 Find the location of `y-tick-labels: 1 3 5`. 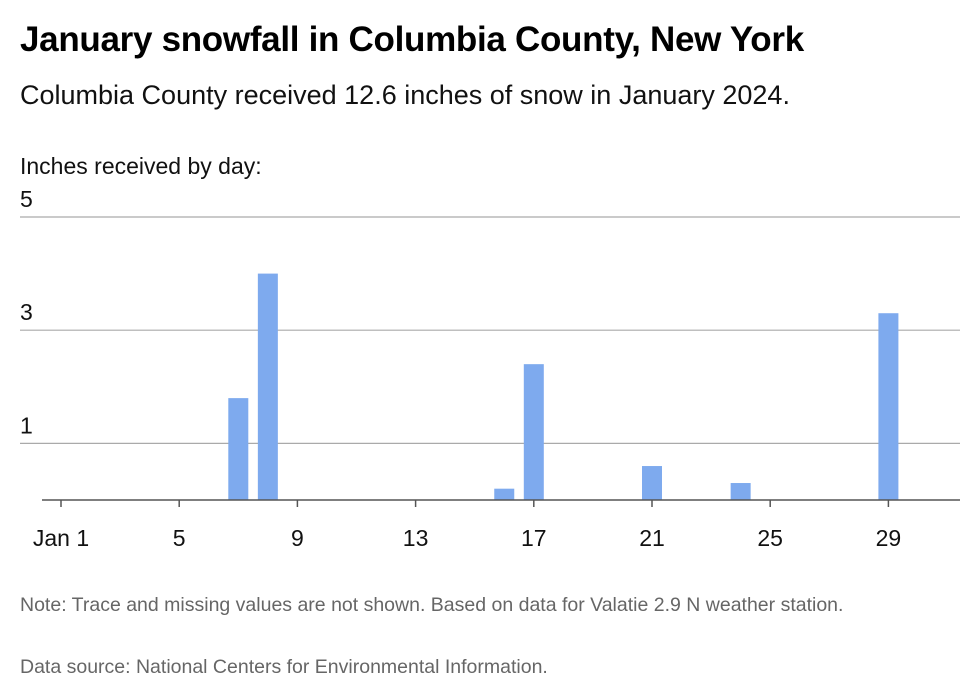

y-tick-labels: 1 3 5 is located at coordinates (26, 312).